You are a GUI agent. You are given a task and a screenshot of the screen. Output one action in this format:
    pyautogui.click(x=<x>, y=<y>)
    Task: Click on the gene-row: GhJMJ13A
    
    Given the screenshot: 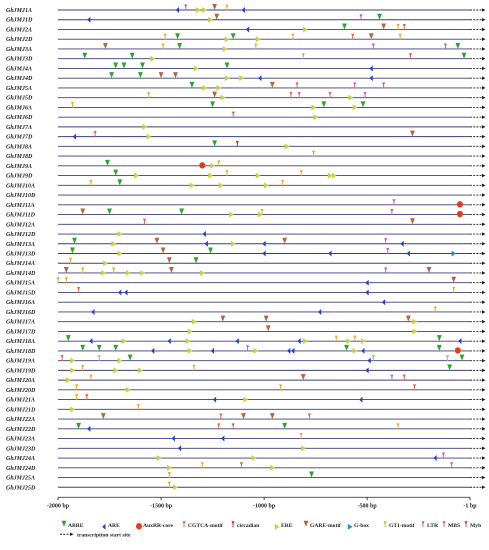 What is the action you would take?
    pyautogui.click(x=246, y=242)
    